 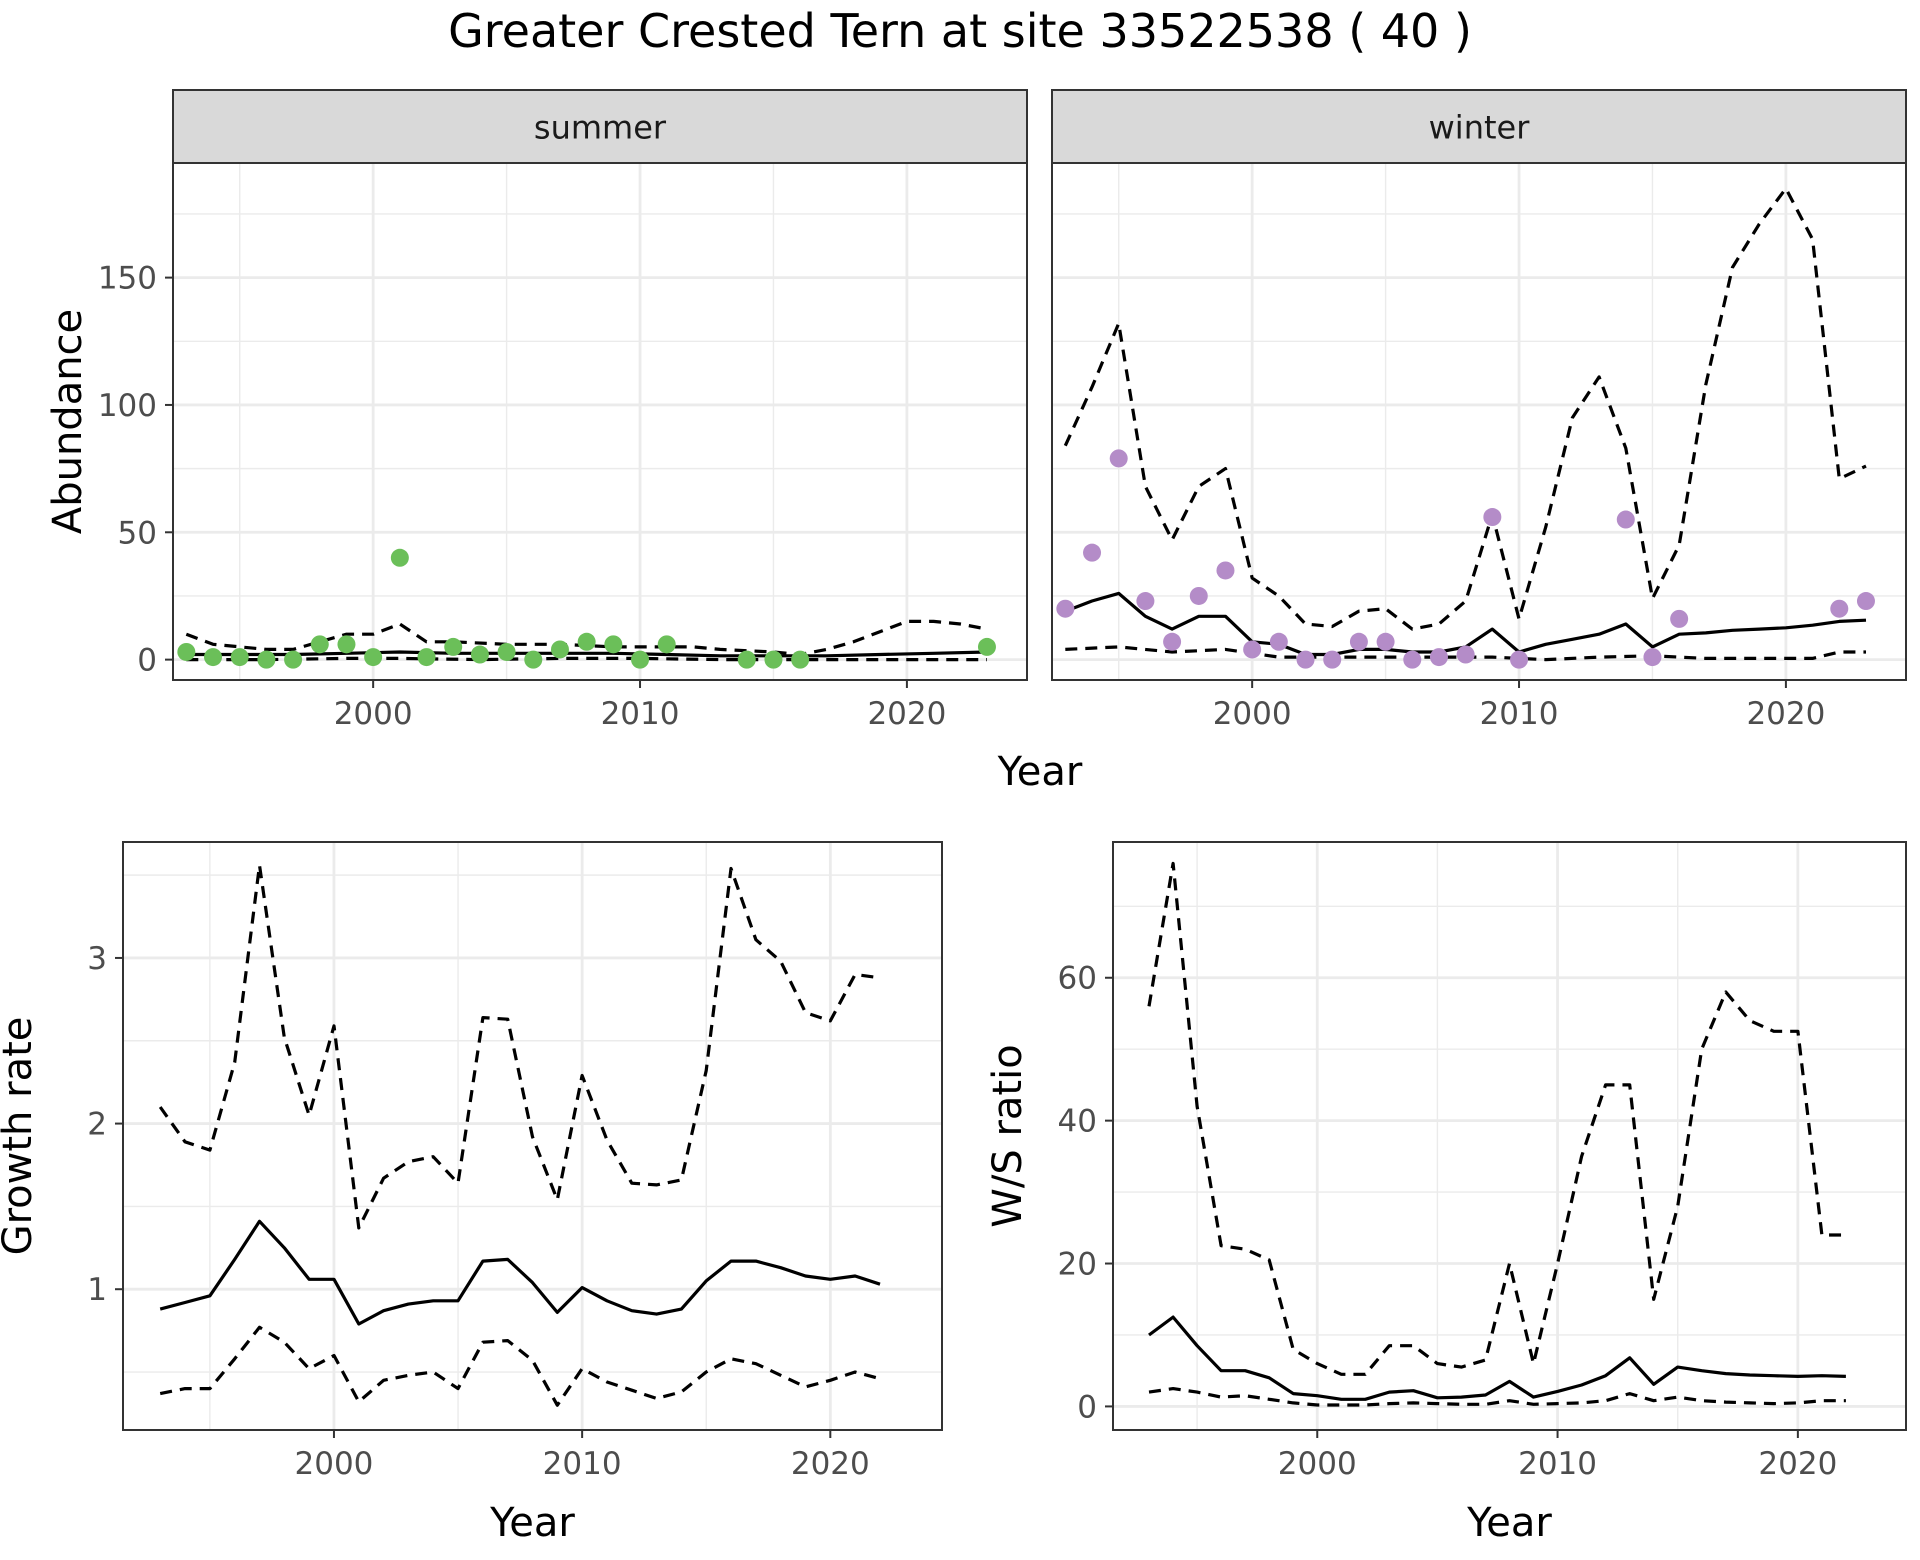 I want to click on facet-strip, so click(x=600, y=126).